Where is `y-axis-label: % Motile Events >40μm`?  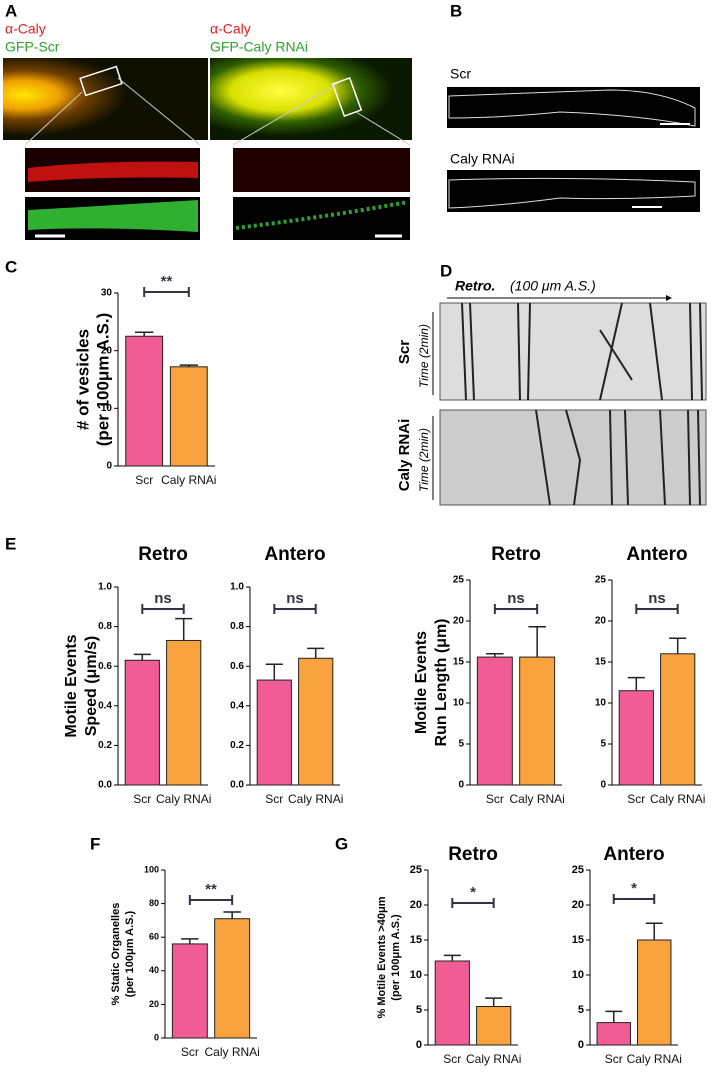 y-axis-label: % Motile Events >40μm is located at coordinates (382, 957).